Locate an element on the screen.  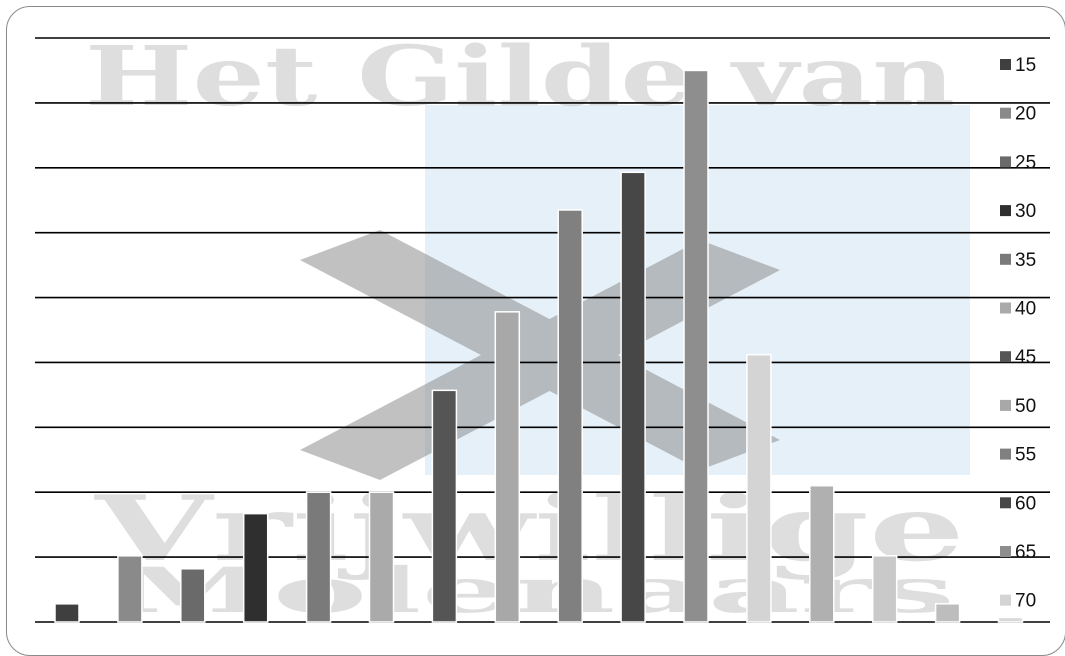
legend-label: 35 is located at coordinates (1025, 260).